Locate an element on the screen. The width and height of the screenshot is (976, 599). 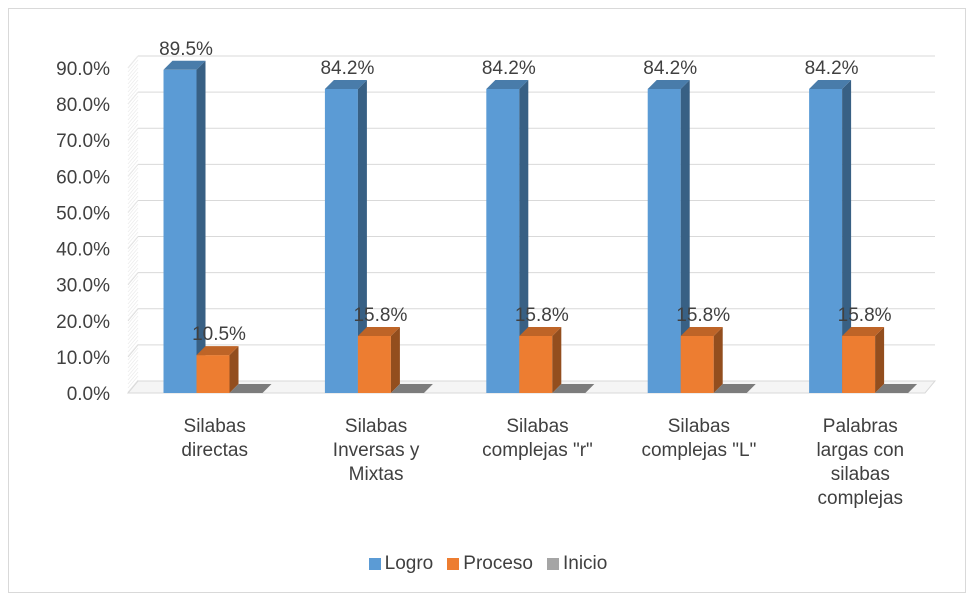
legend-swatch-proceso is located at coordinates (453, 564).